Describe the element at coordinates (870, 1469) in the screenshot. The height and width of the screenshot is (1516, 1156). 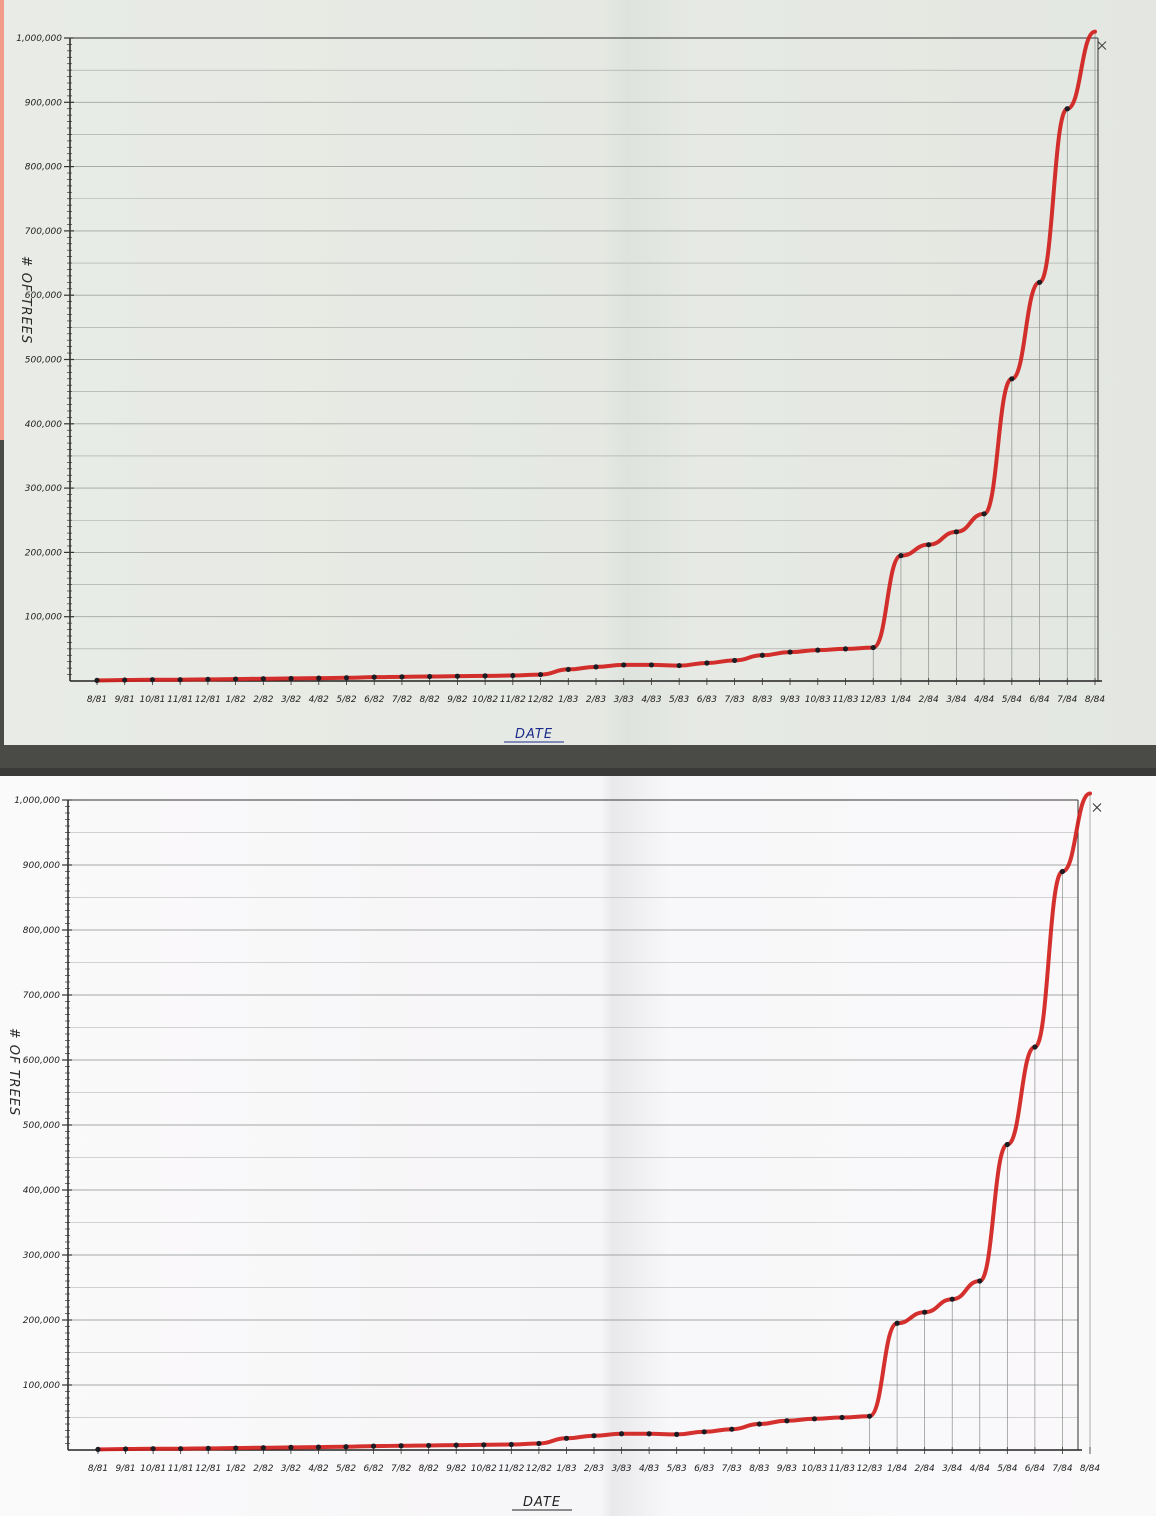
I see `x-tick-label: 12/83` at that location.